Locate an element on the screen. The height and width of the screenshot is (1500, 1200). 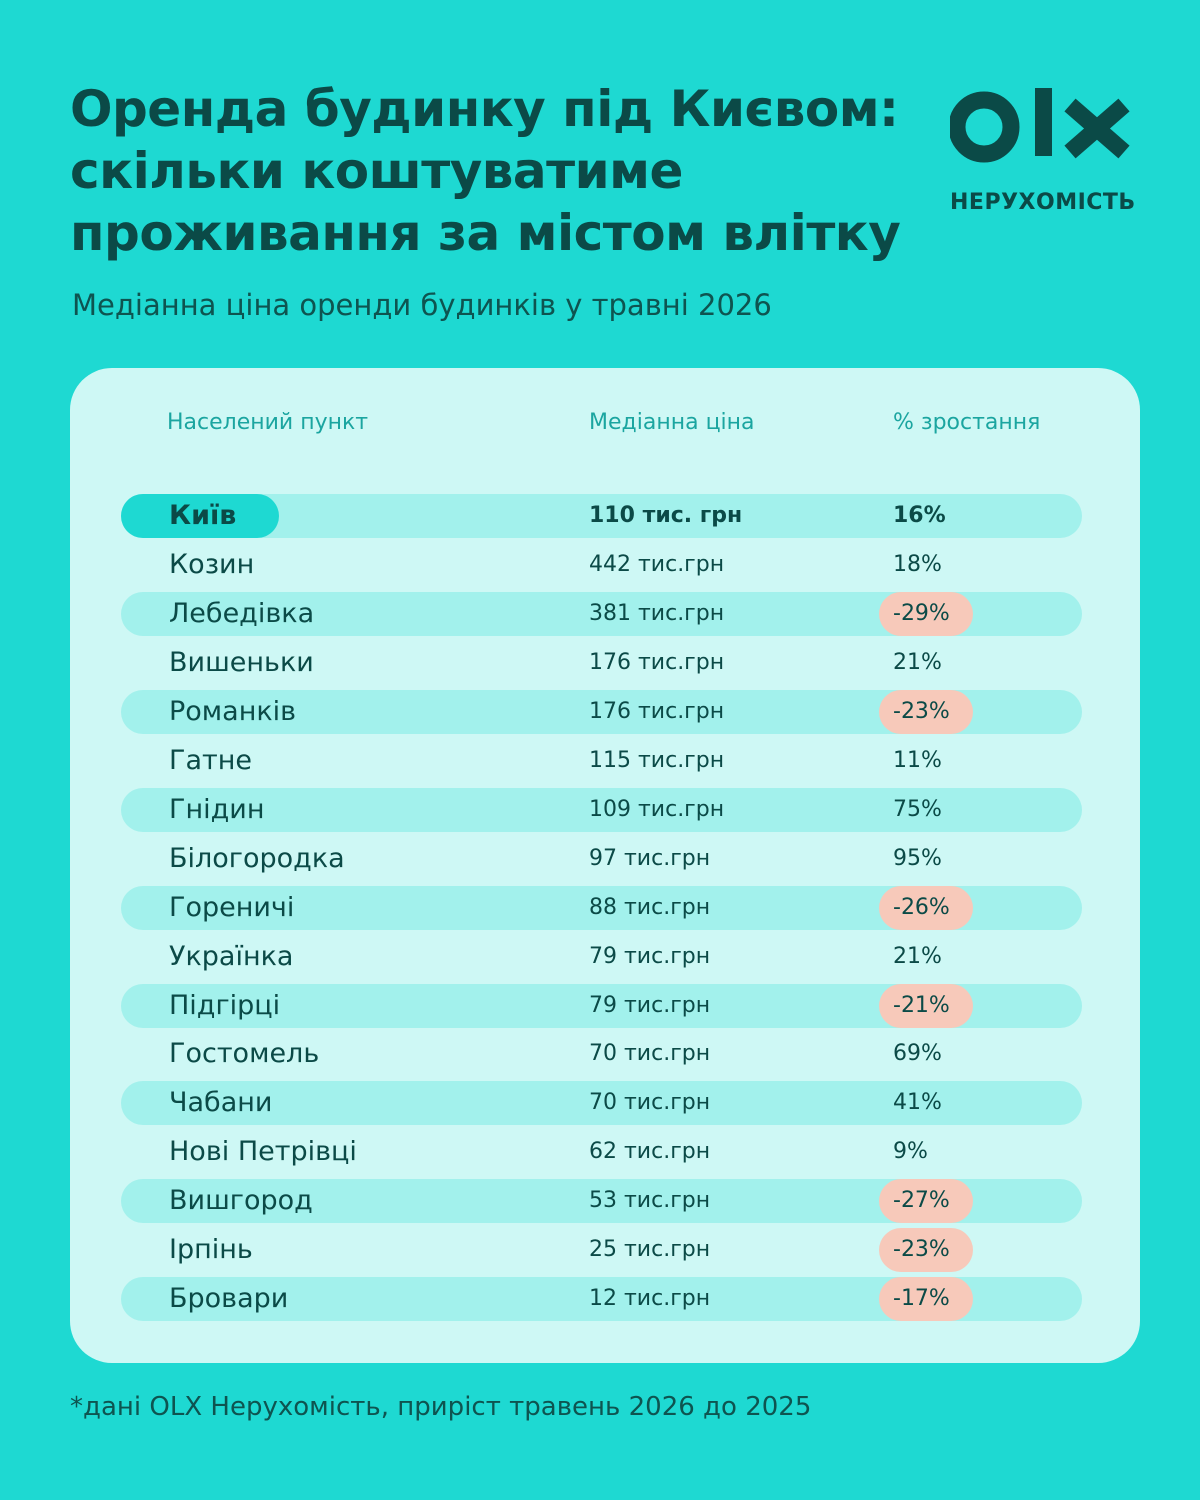
cell-price: 12 тис.грн is located at coordinates (650, 1298).